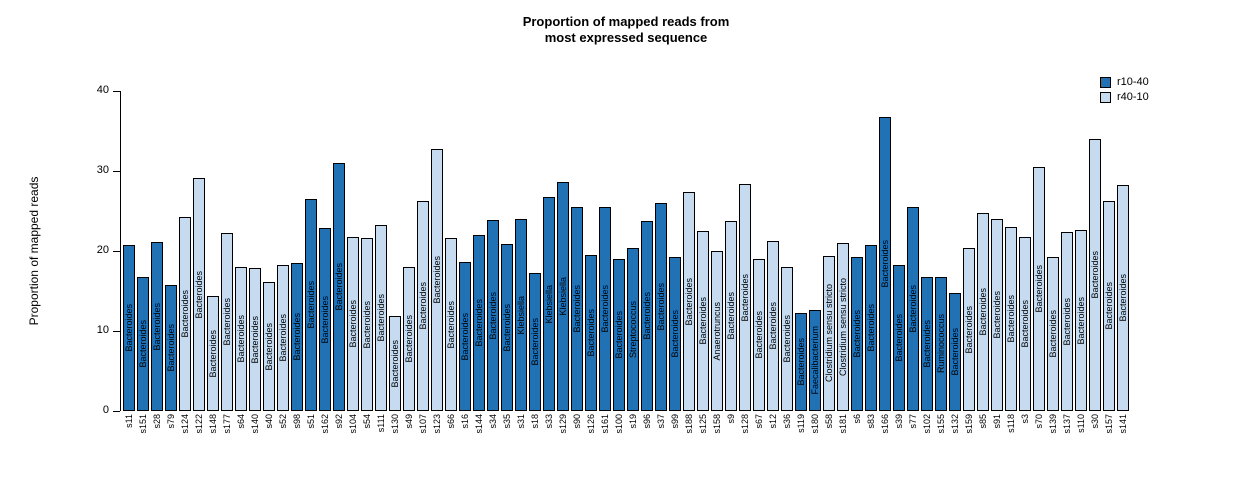  I want to click on y-tick-label: 10, so click(102, 330).